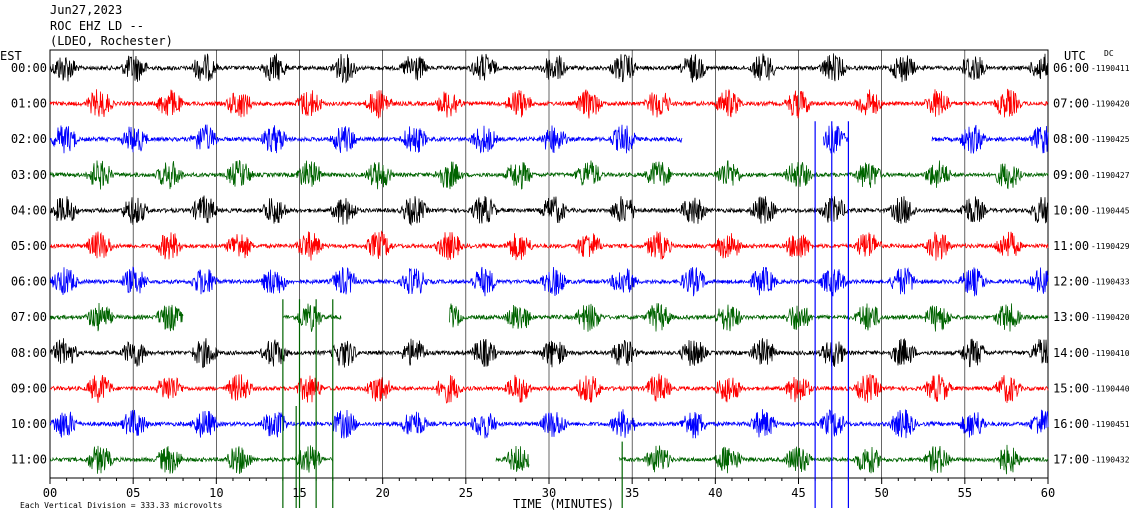 This screenshot has width=1130, height=519. Describe the element at coordinates (29, 317) in the screenshot. I see `est-row-label: 07:00` at that location.